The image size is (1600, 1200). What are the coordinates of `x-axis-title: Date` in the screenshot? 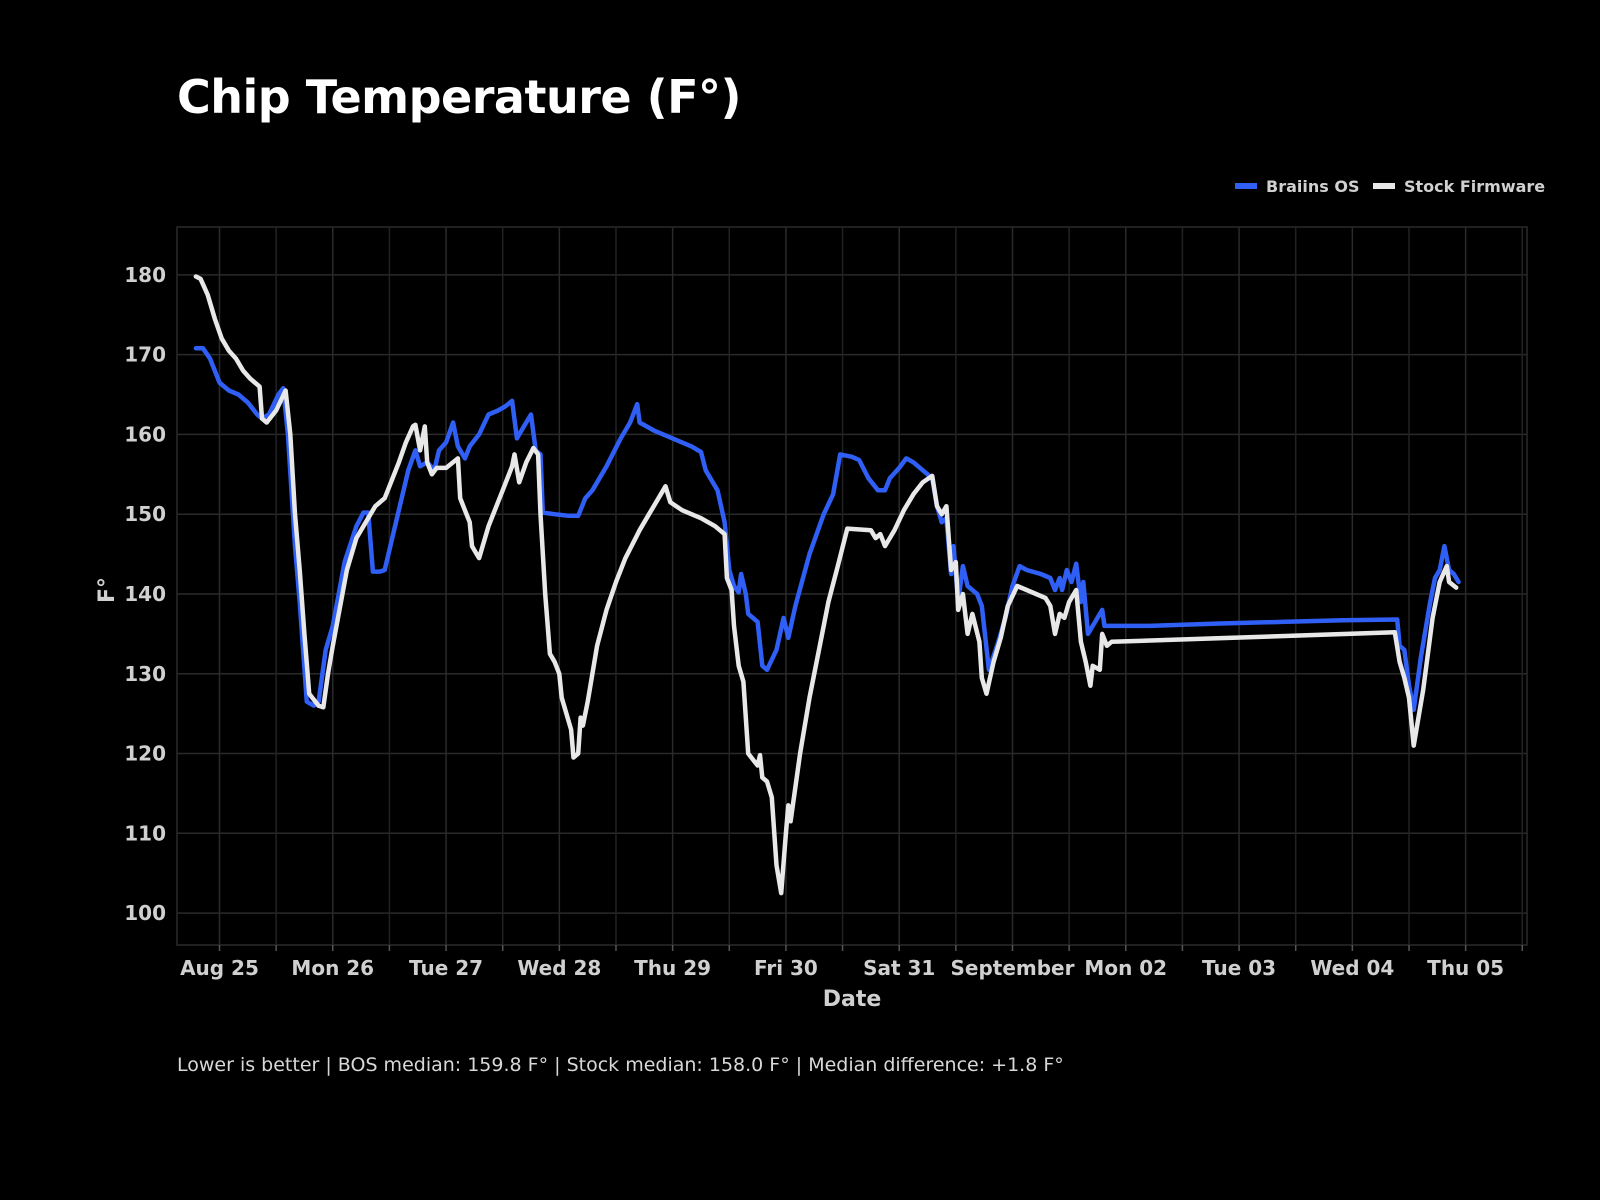 It's located at (852, 999).